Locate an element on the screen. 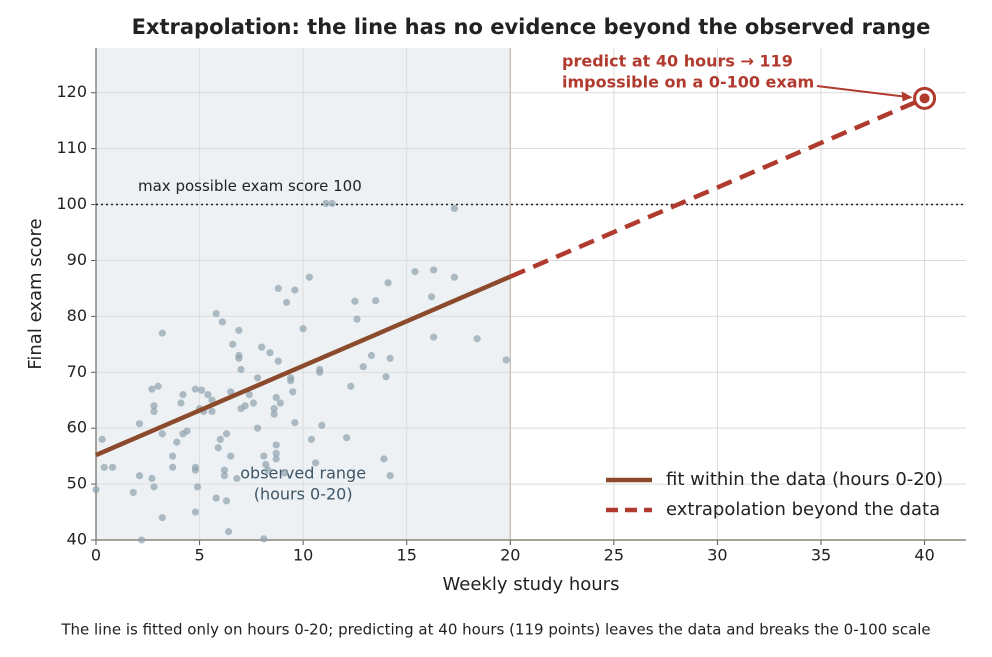  range-label: observed range is located at coordinates (303, 473).